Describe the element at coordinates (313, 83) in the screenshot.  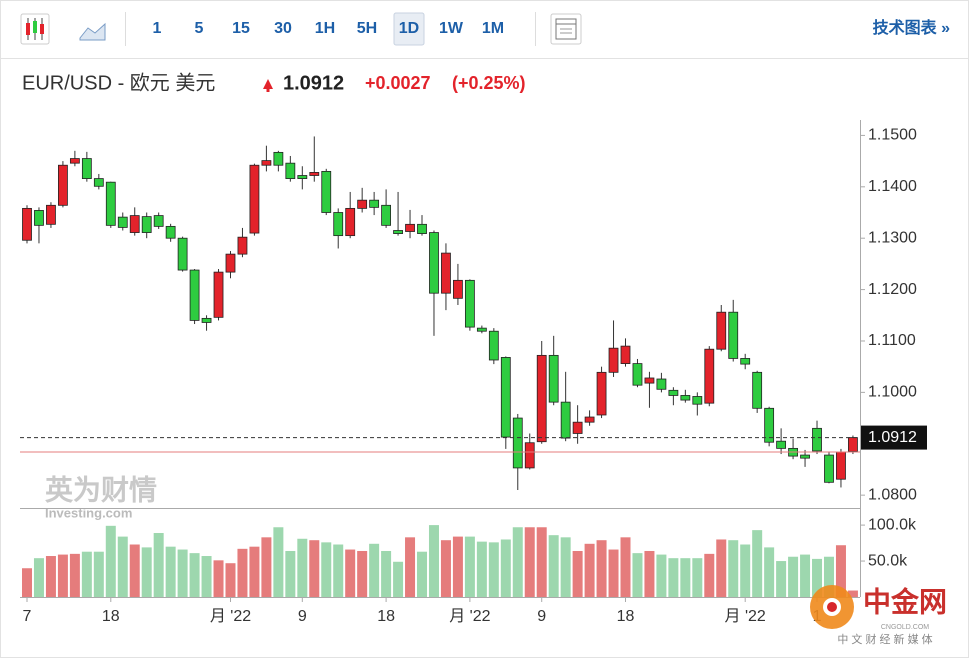
I see `last-price: 1.0912` at that location.